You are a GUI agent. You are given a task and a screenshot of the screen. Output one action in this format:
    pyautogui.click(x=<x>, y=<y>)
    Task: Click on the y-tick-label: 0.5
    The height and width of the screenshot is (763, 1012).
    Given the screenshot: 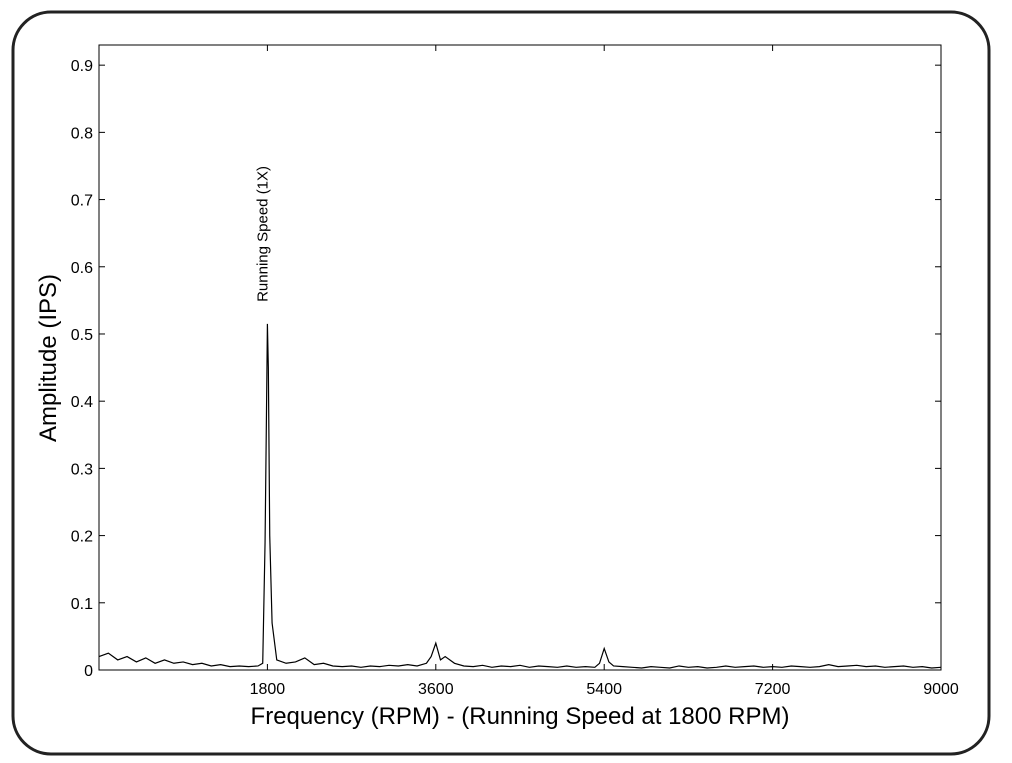 What is the action you would take?
    pyautogui.click(x=82, y=335)
    